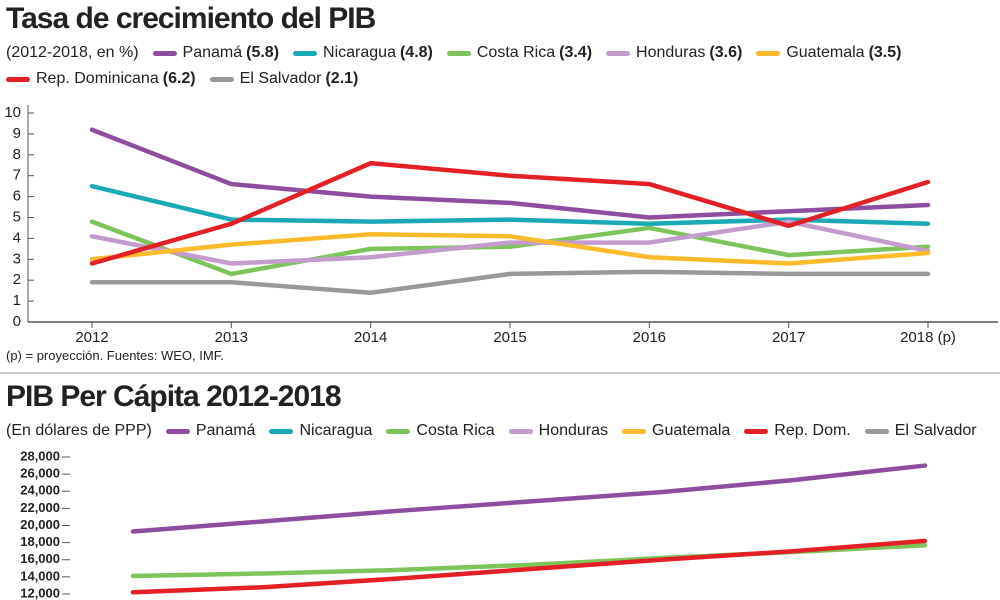 Image resolution: width=1000 pixels, height=600 pixels. I want to click on y-tick-label: 2, so click(17, 279).